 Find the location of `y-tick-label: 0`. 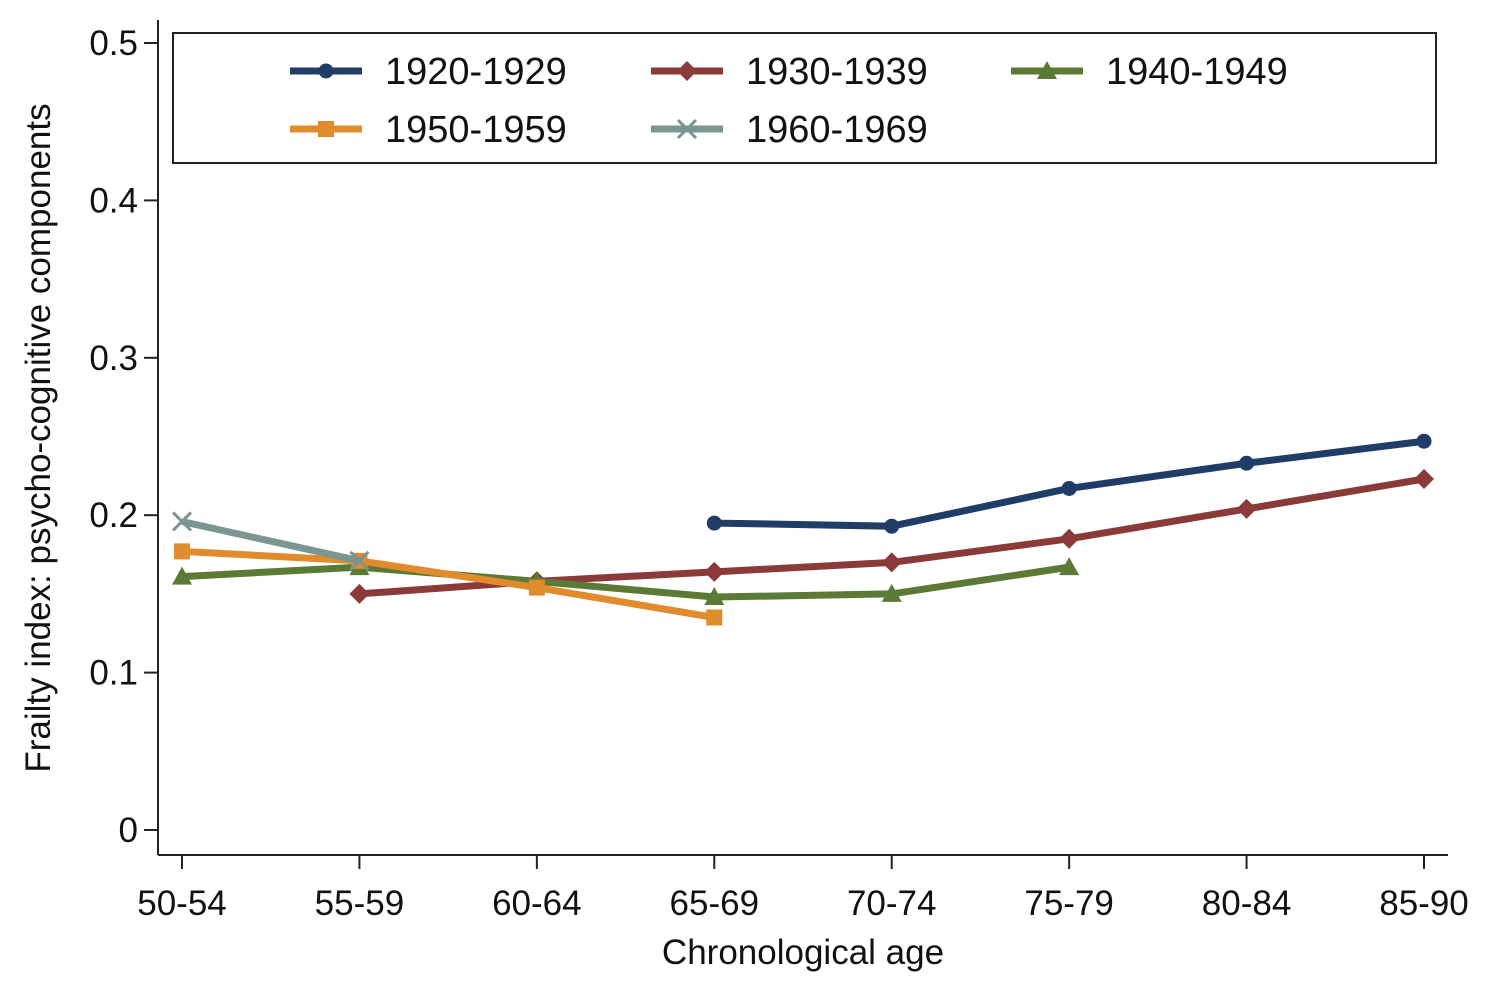

y-tick-label: 0 is located at coordinates (128, 830).